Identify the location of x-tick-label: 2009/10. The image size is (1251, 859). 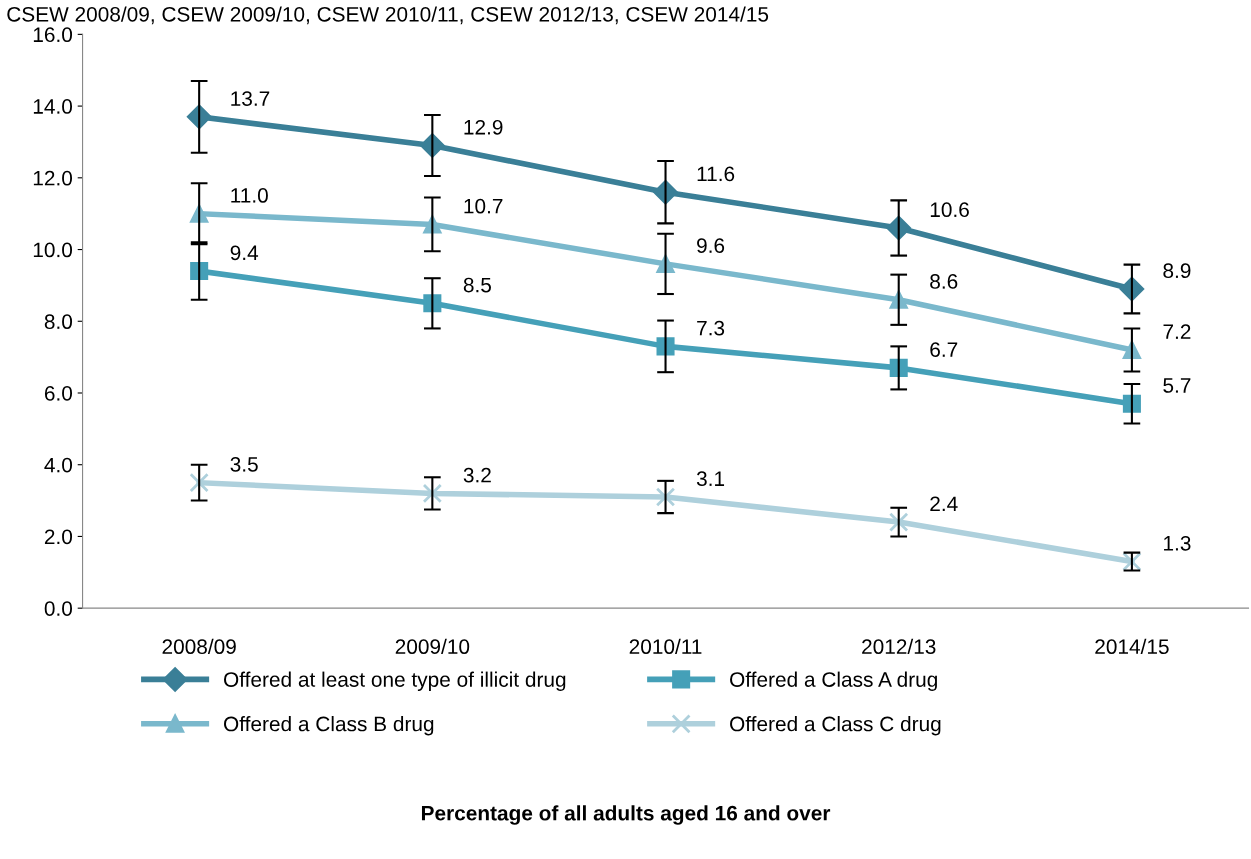
(432, 646).